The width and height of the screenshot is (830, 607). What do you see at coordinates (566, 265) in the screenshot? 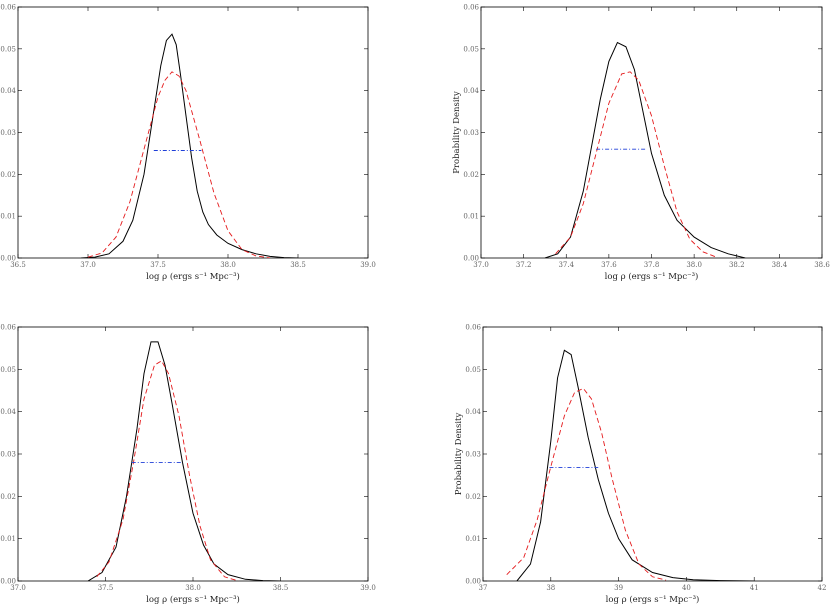
I see `x-tick-label: 37.4` at bounding box center [566, 265].